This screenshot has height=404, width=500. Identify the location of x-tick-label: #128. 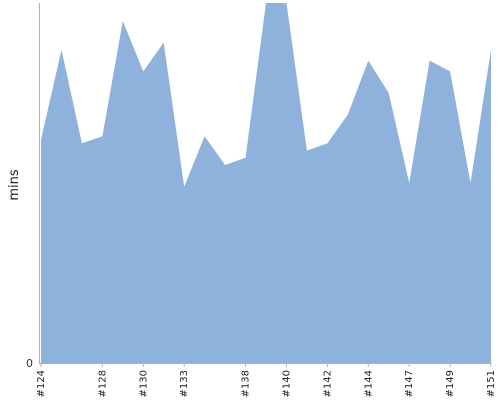
(102, 383).